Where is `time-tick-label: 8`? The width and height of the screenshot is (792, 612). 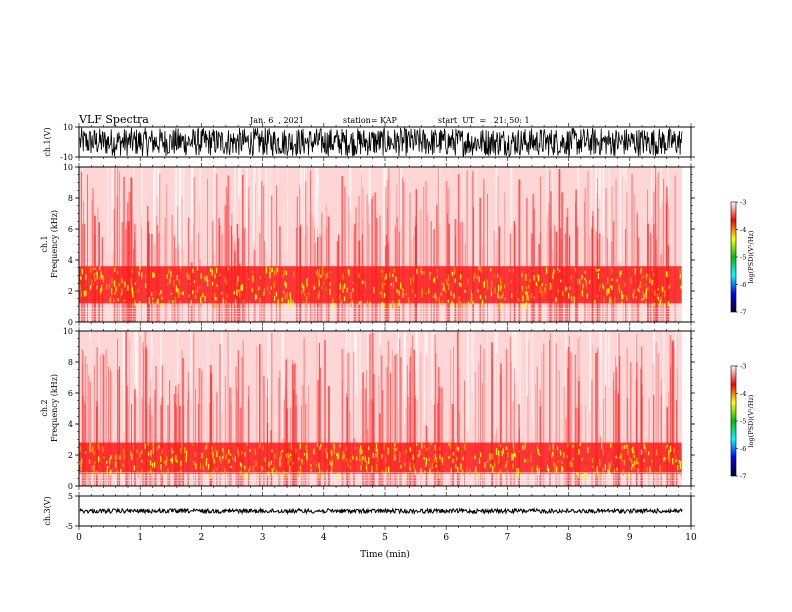
time-tick-label: 8 is located at coordinates (569, 538).